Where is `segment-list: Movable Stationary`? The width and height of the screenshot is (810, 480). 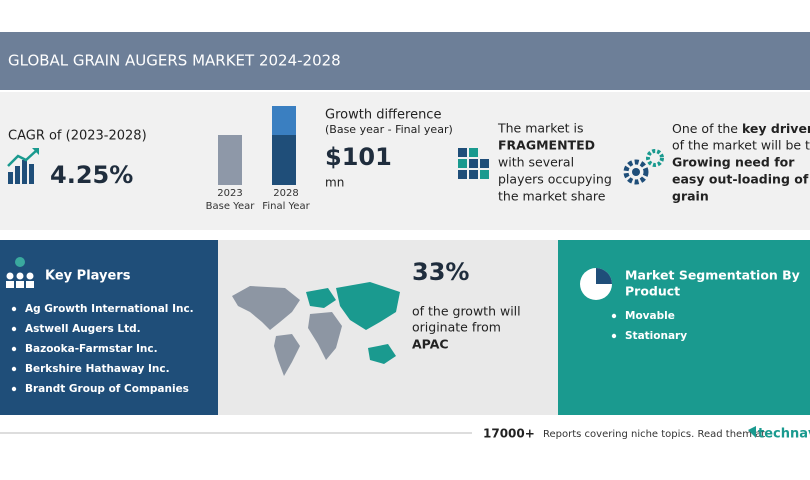 segment-list: Movable Stationary is located at coordinates (649, 326).